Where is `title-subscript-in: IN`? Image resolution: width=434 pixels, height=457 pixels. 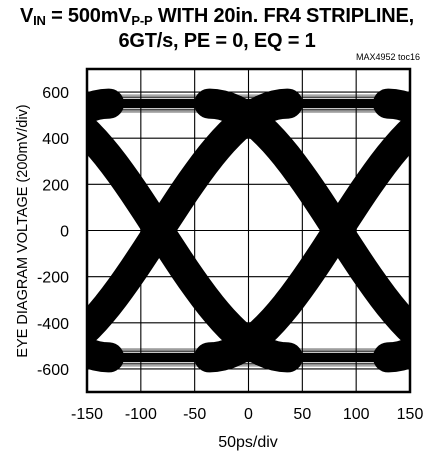
title-subscript-in: IN is located at coordinates (39, 20).